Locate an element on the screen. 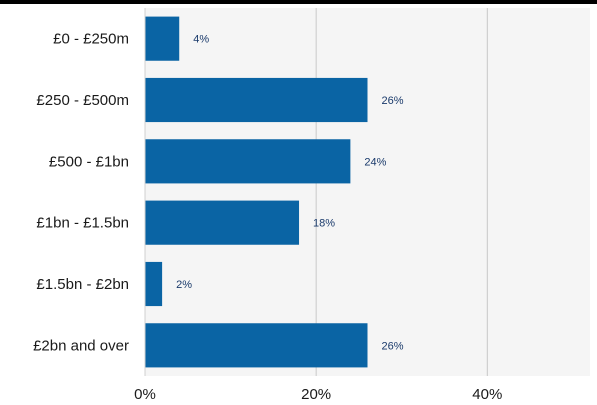 Image resolution: width=597 pixels, height=405 pixels. category-label: £1.5bn - £2bn is located at coordinates (82, 284).